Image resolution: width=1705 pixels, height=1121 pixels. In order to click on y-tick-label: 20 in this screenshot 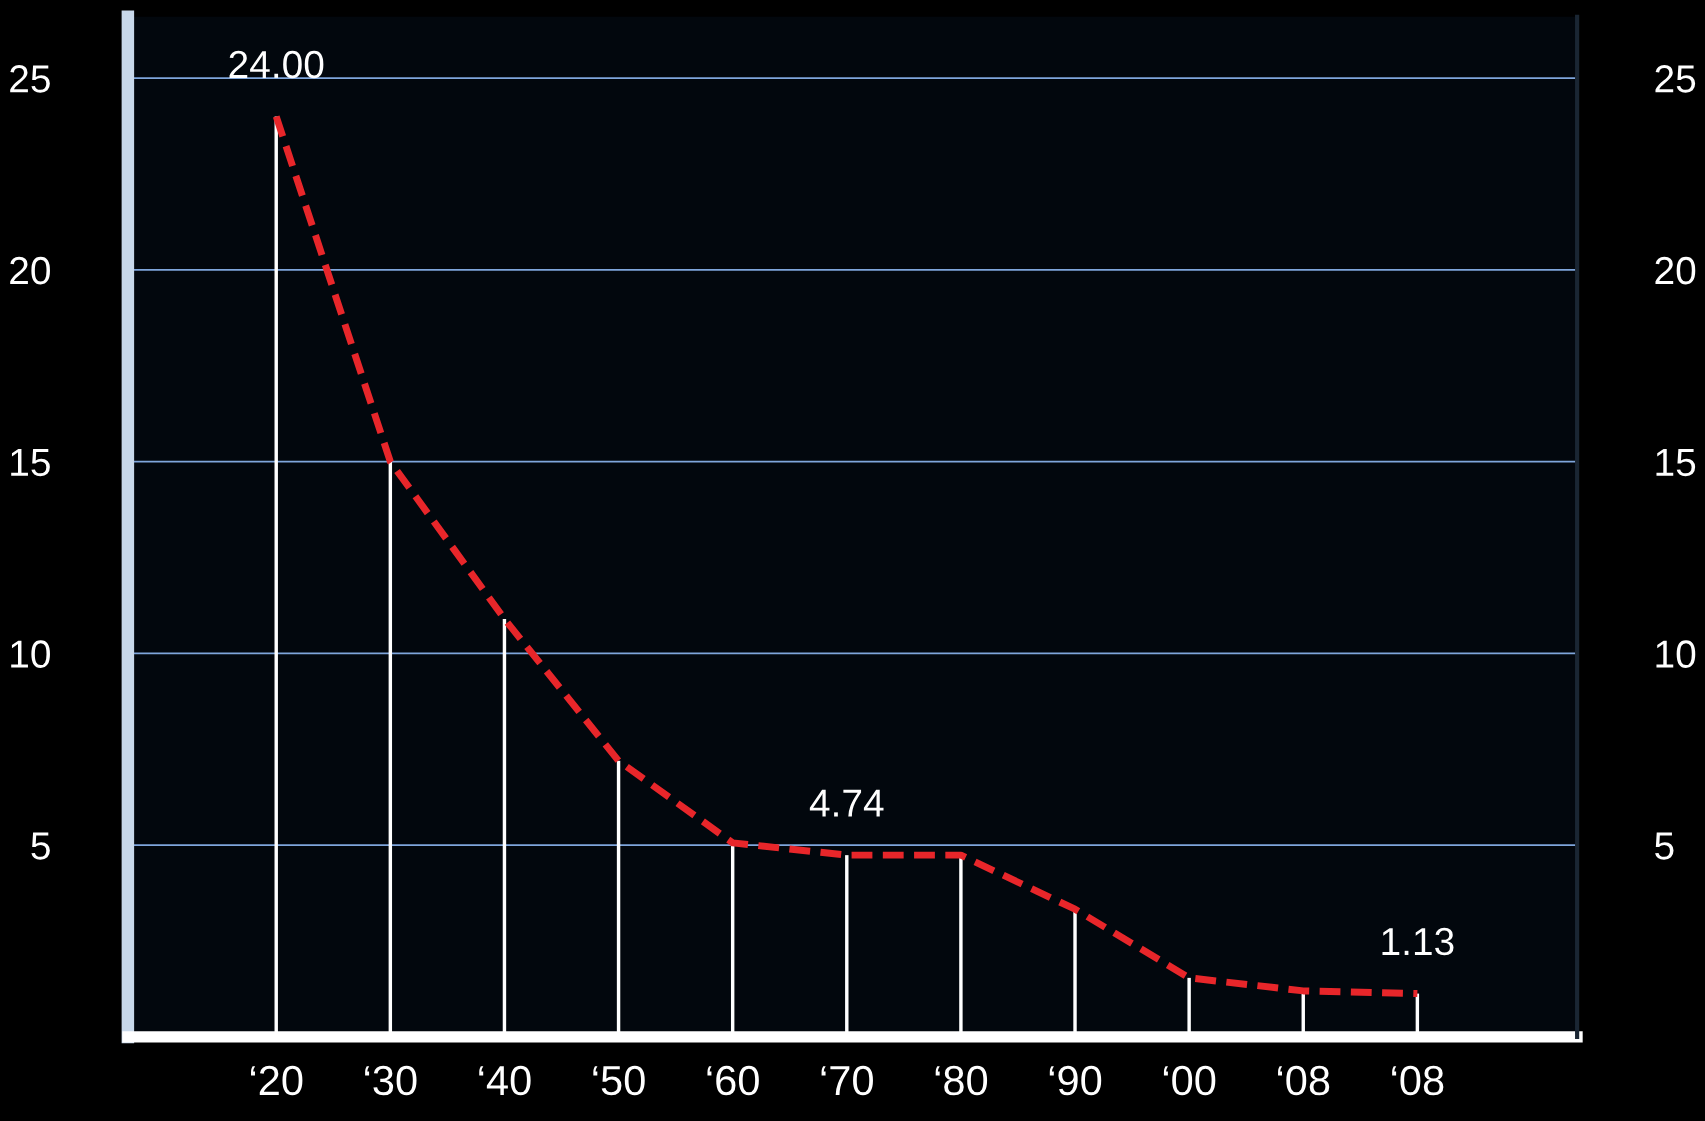, I will do `click(30, 270)`.